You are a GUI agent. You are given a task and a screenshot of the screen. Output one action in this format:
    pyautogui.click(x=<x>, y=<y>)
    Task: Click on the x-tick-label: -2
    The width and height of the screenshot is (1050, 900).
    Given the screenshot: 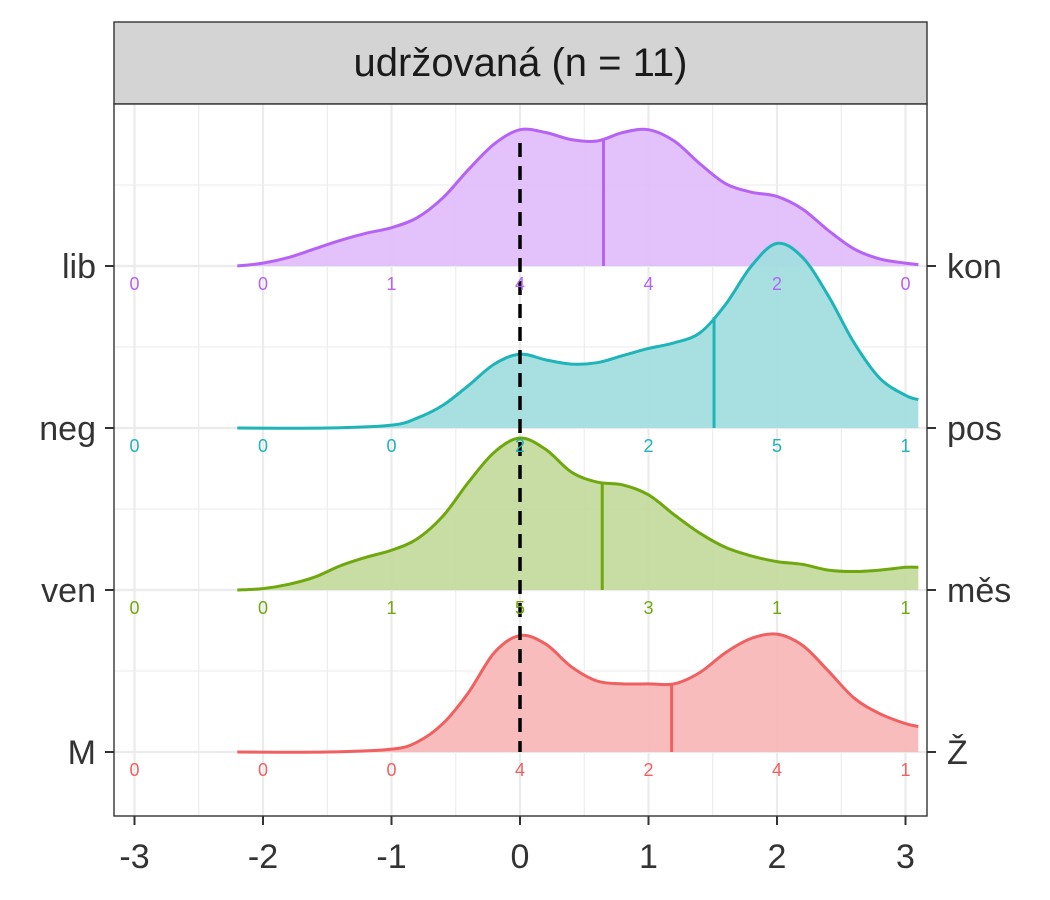 What is the action you would take?
    pyautogui.click(x=263, y=857)
    